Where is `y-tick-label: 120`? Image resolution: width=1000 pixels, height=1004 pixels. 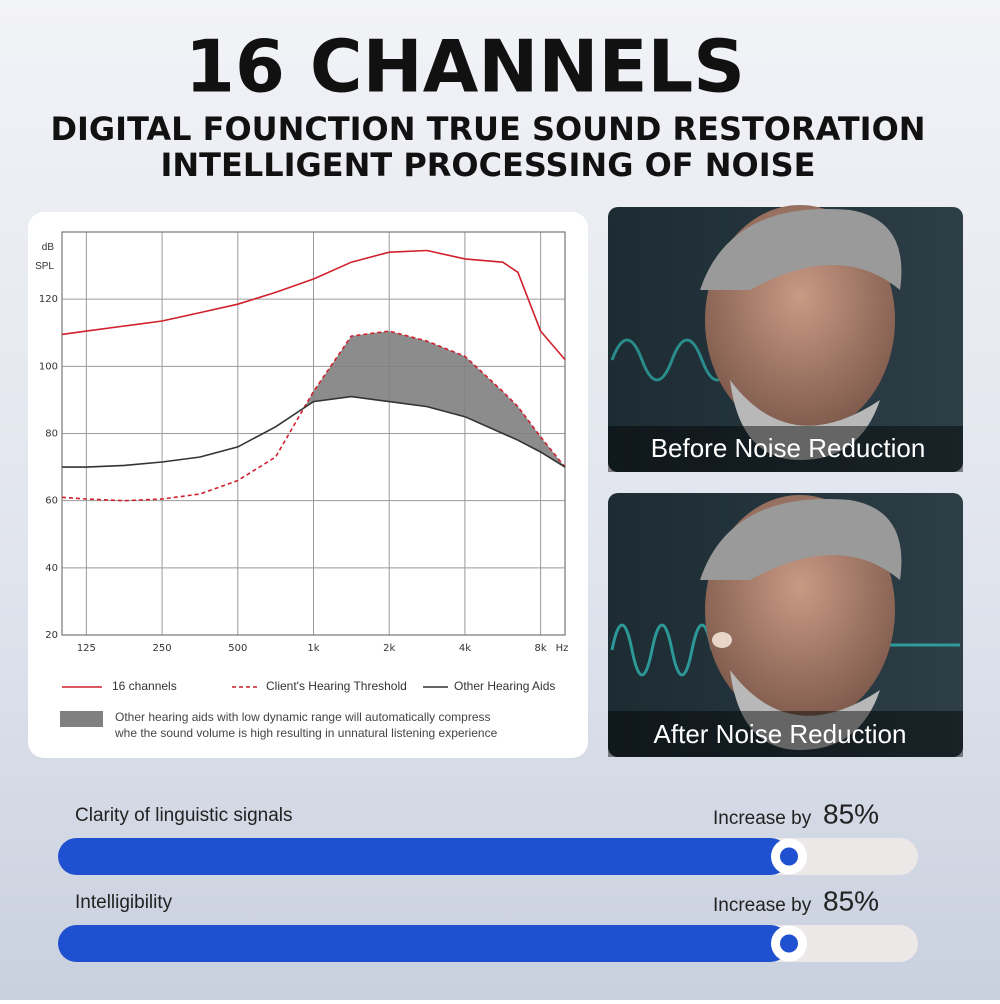 y-tick-label: 120 is located at coordinates (48, 299).